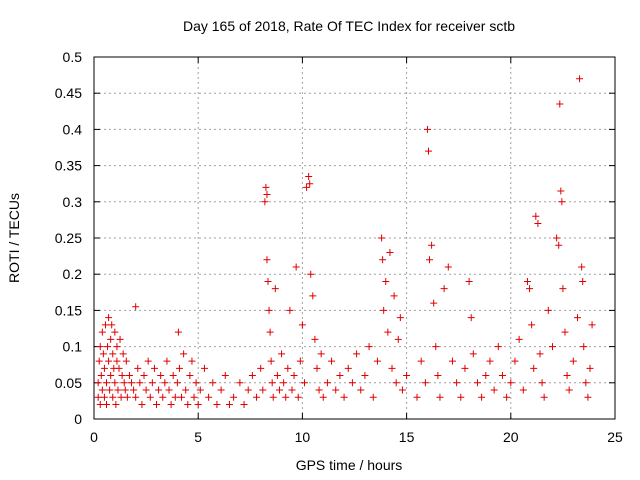 This screenshot has width=640, height=480. What do you see at coordinates (14, 238) in the screenshot?
I see `y-axis-title: ROTI / TECUs` at bounding box center [14, 238].